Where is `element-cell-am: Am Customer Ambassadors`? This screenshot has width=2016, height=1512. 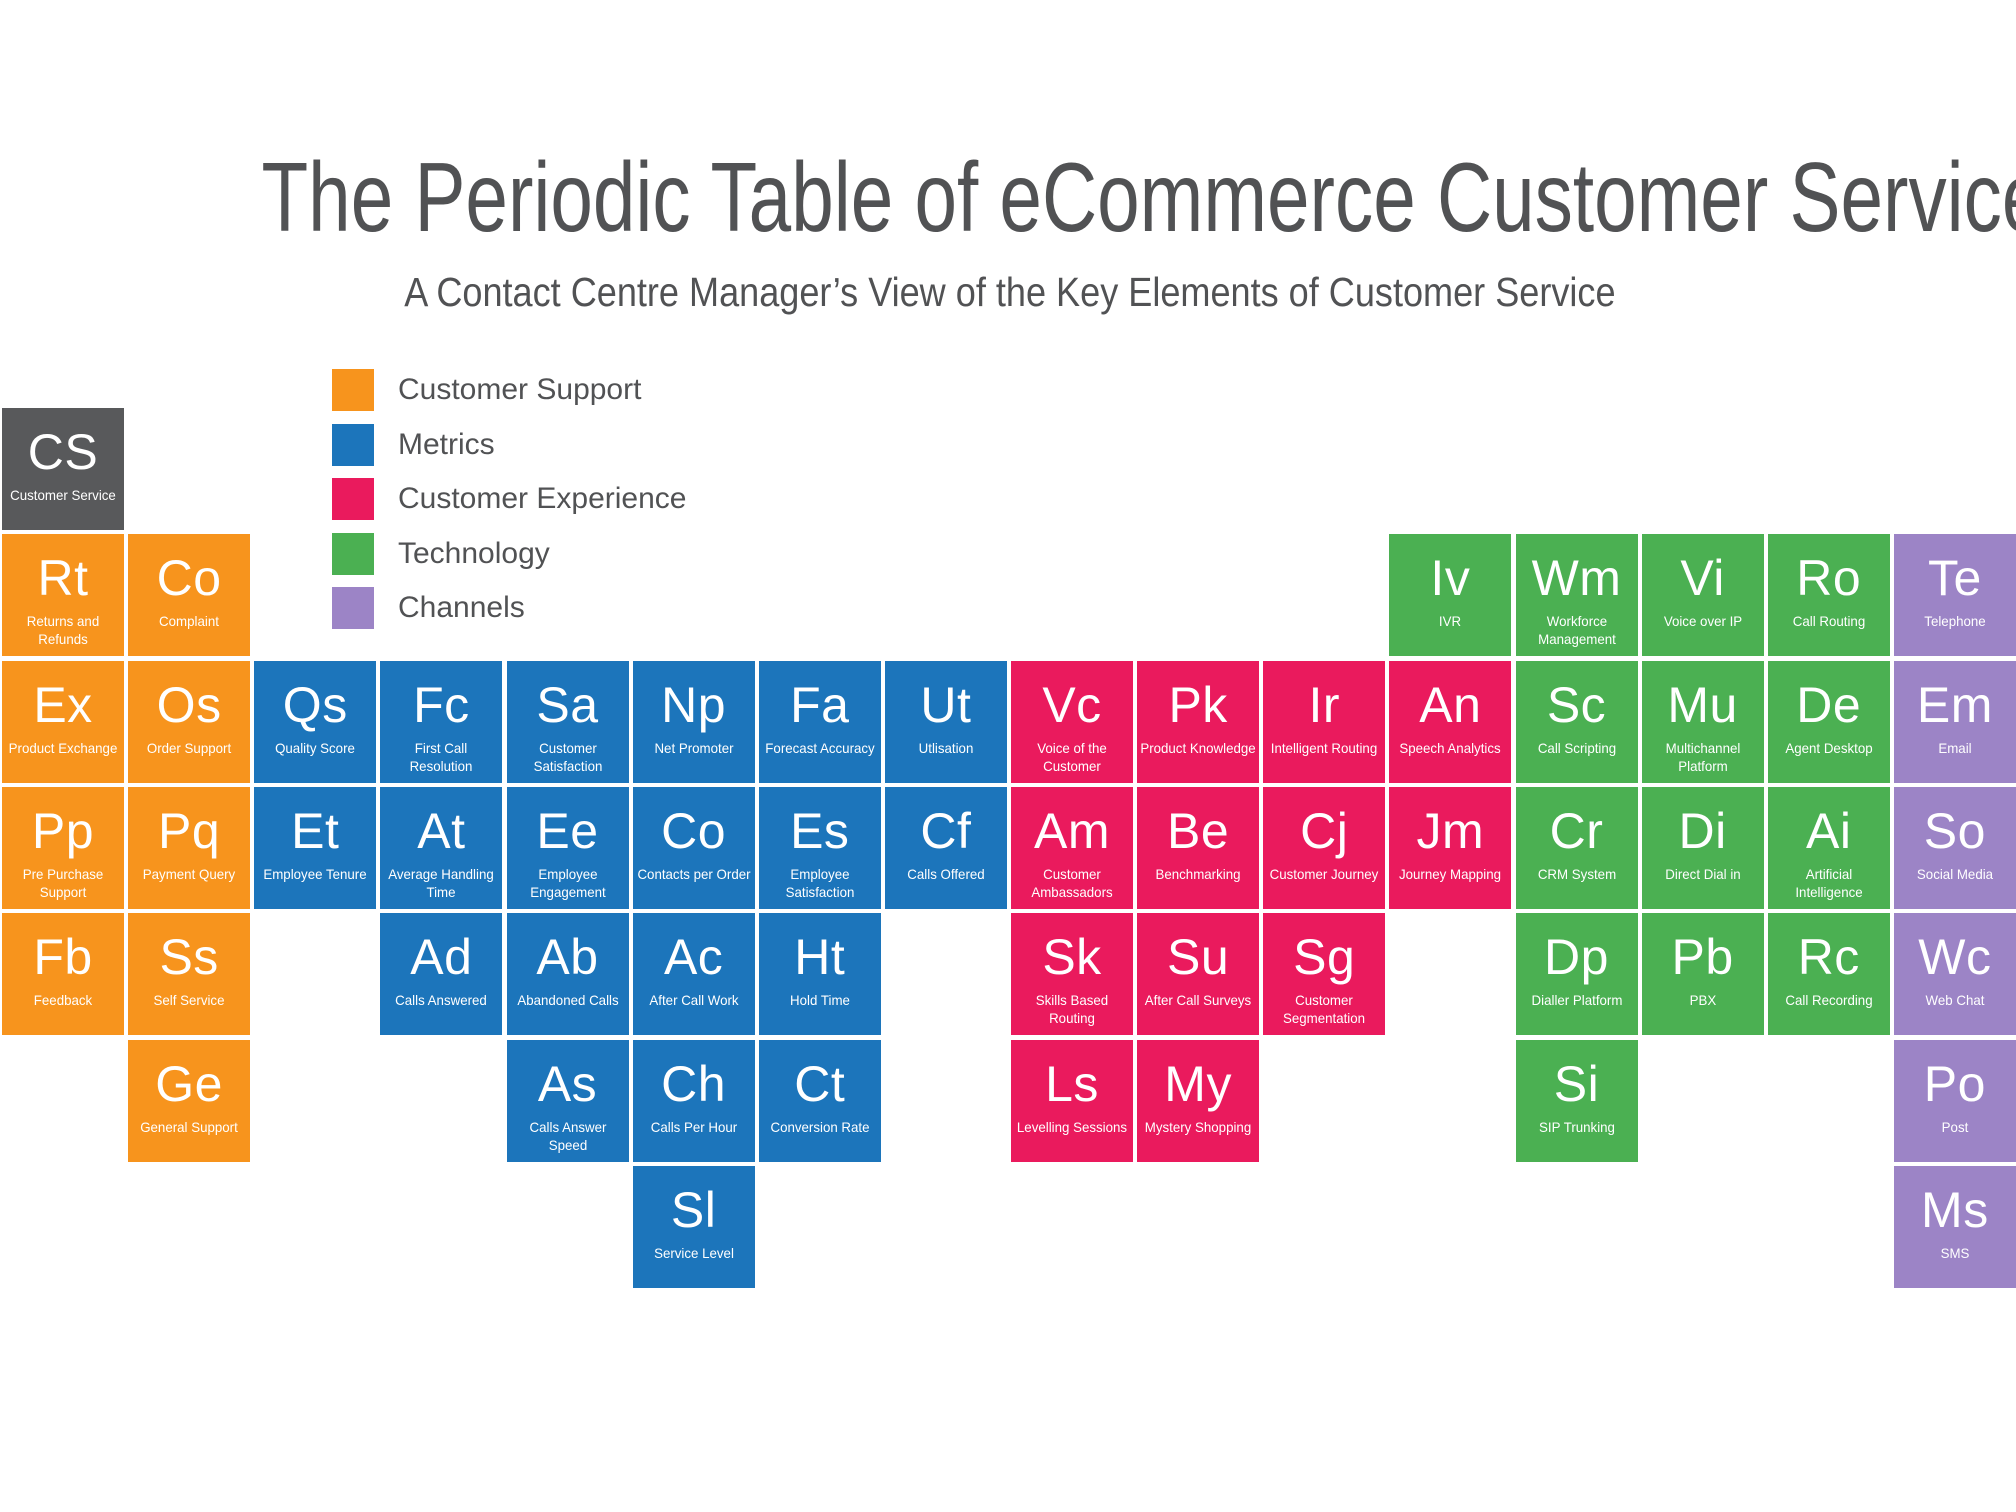
element-cell-am: Am Customer Ambassadors is located at coordinates (1072, 847).